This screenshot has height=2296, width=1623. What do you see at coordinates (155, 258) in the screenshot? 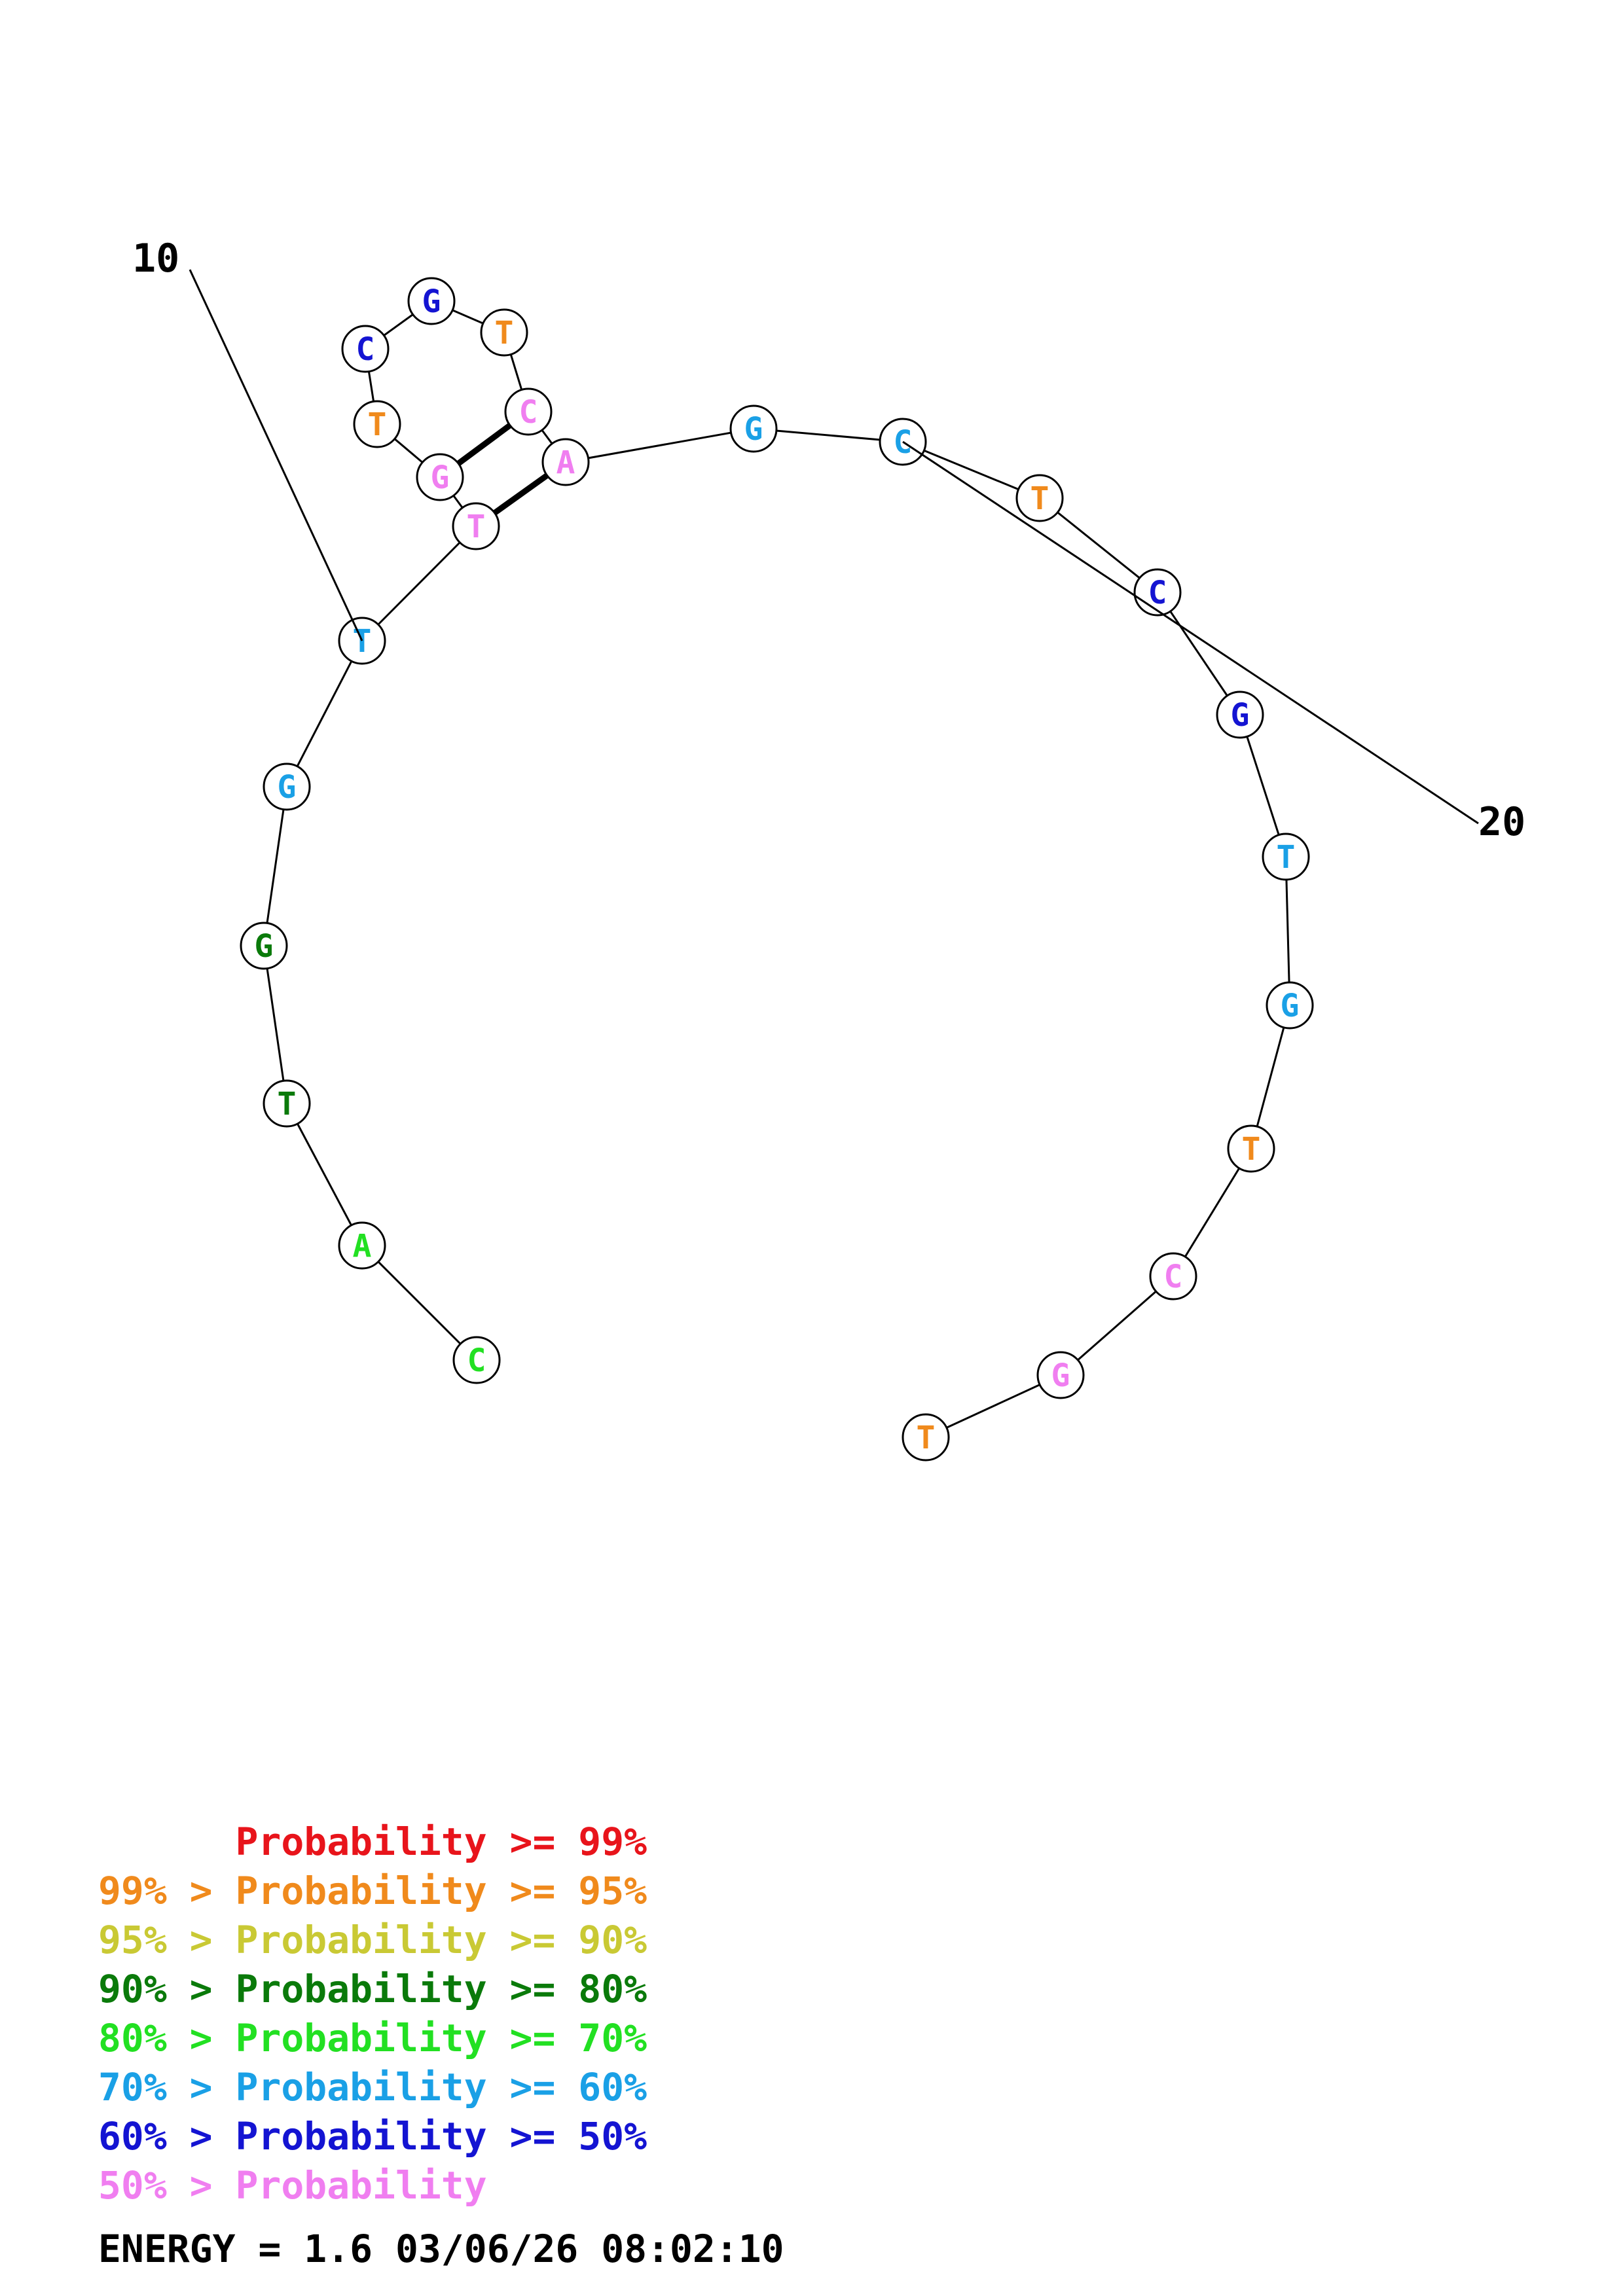
I see `index-label: 10` at bounding box center [155, 258].